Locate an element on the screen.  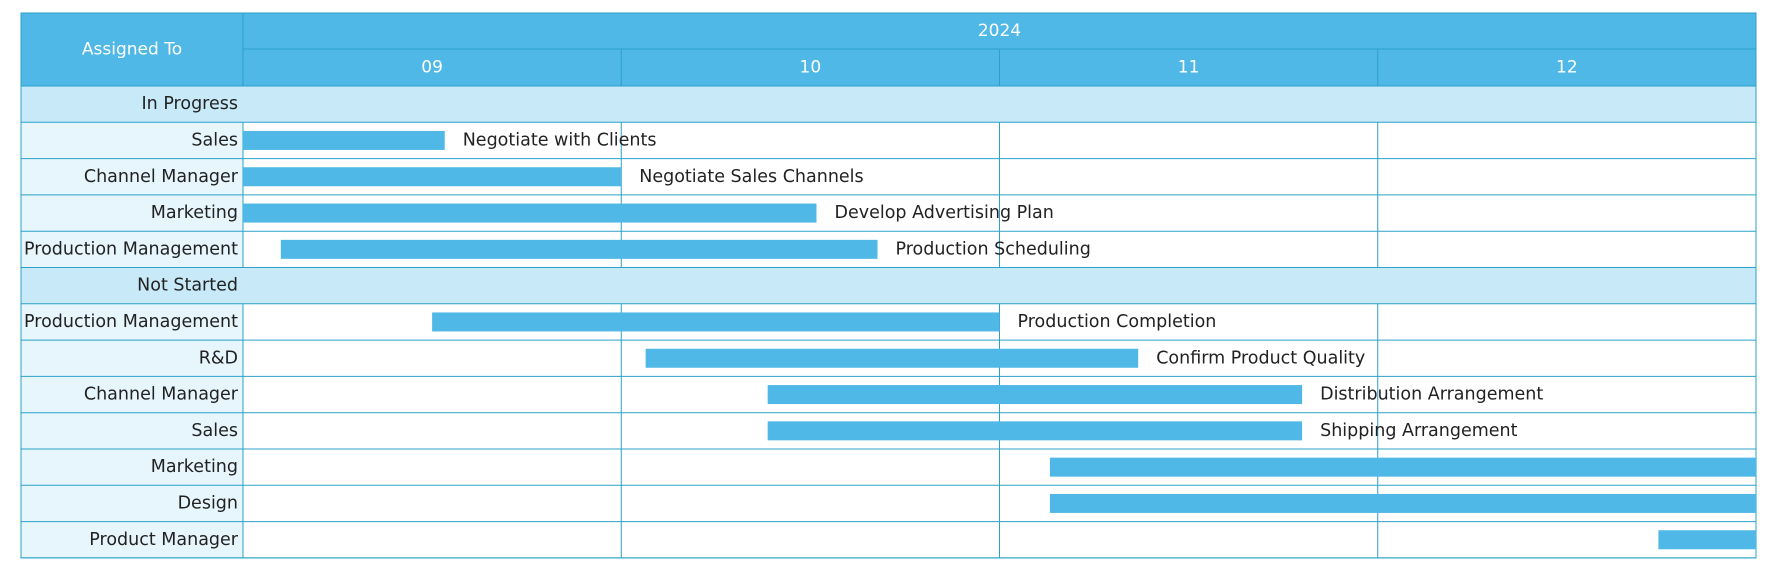
task-label: Shipping Arrangement is located at coordinates (1419, 431).